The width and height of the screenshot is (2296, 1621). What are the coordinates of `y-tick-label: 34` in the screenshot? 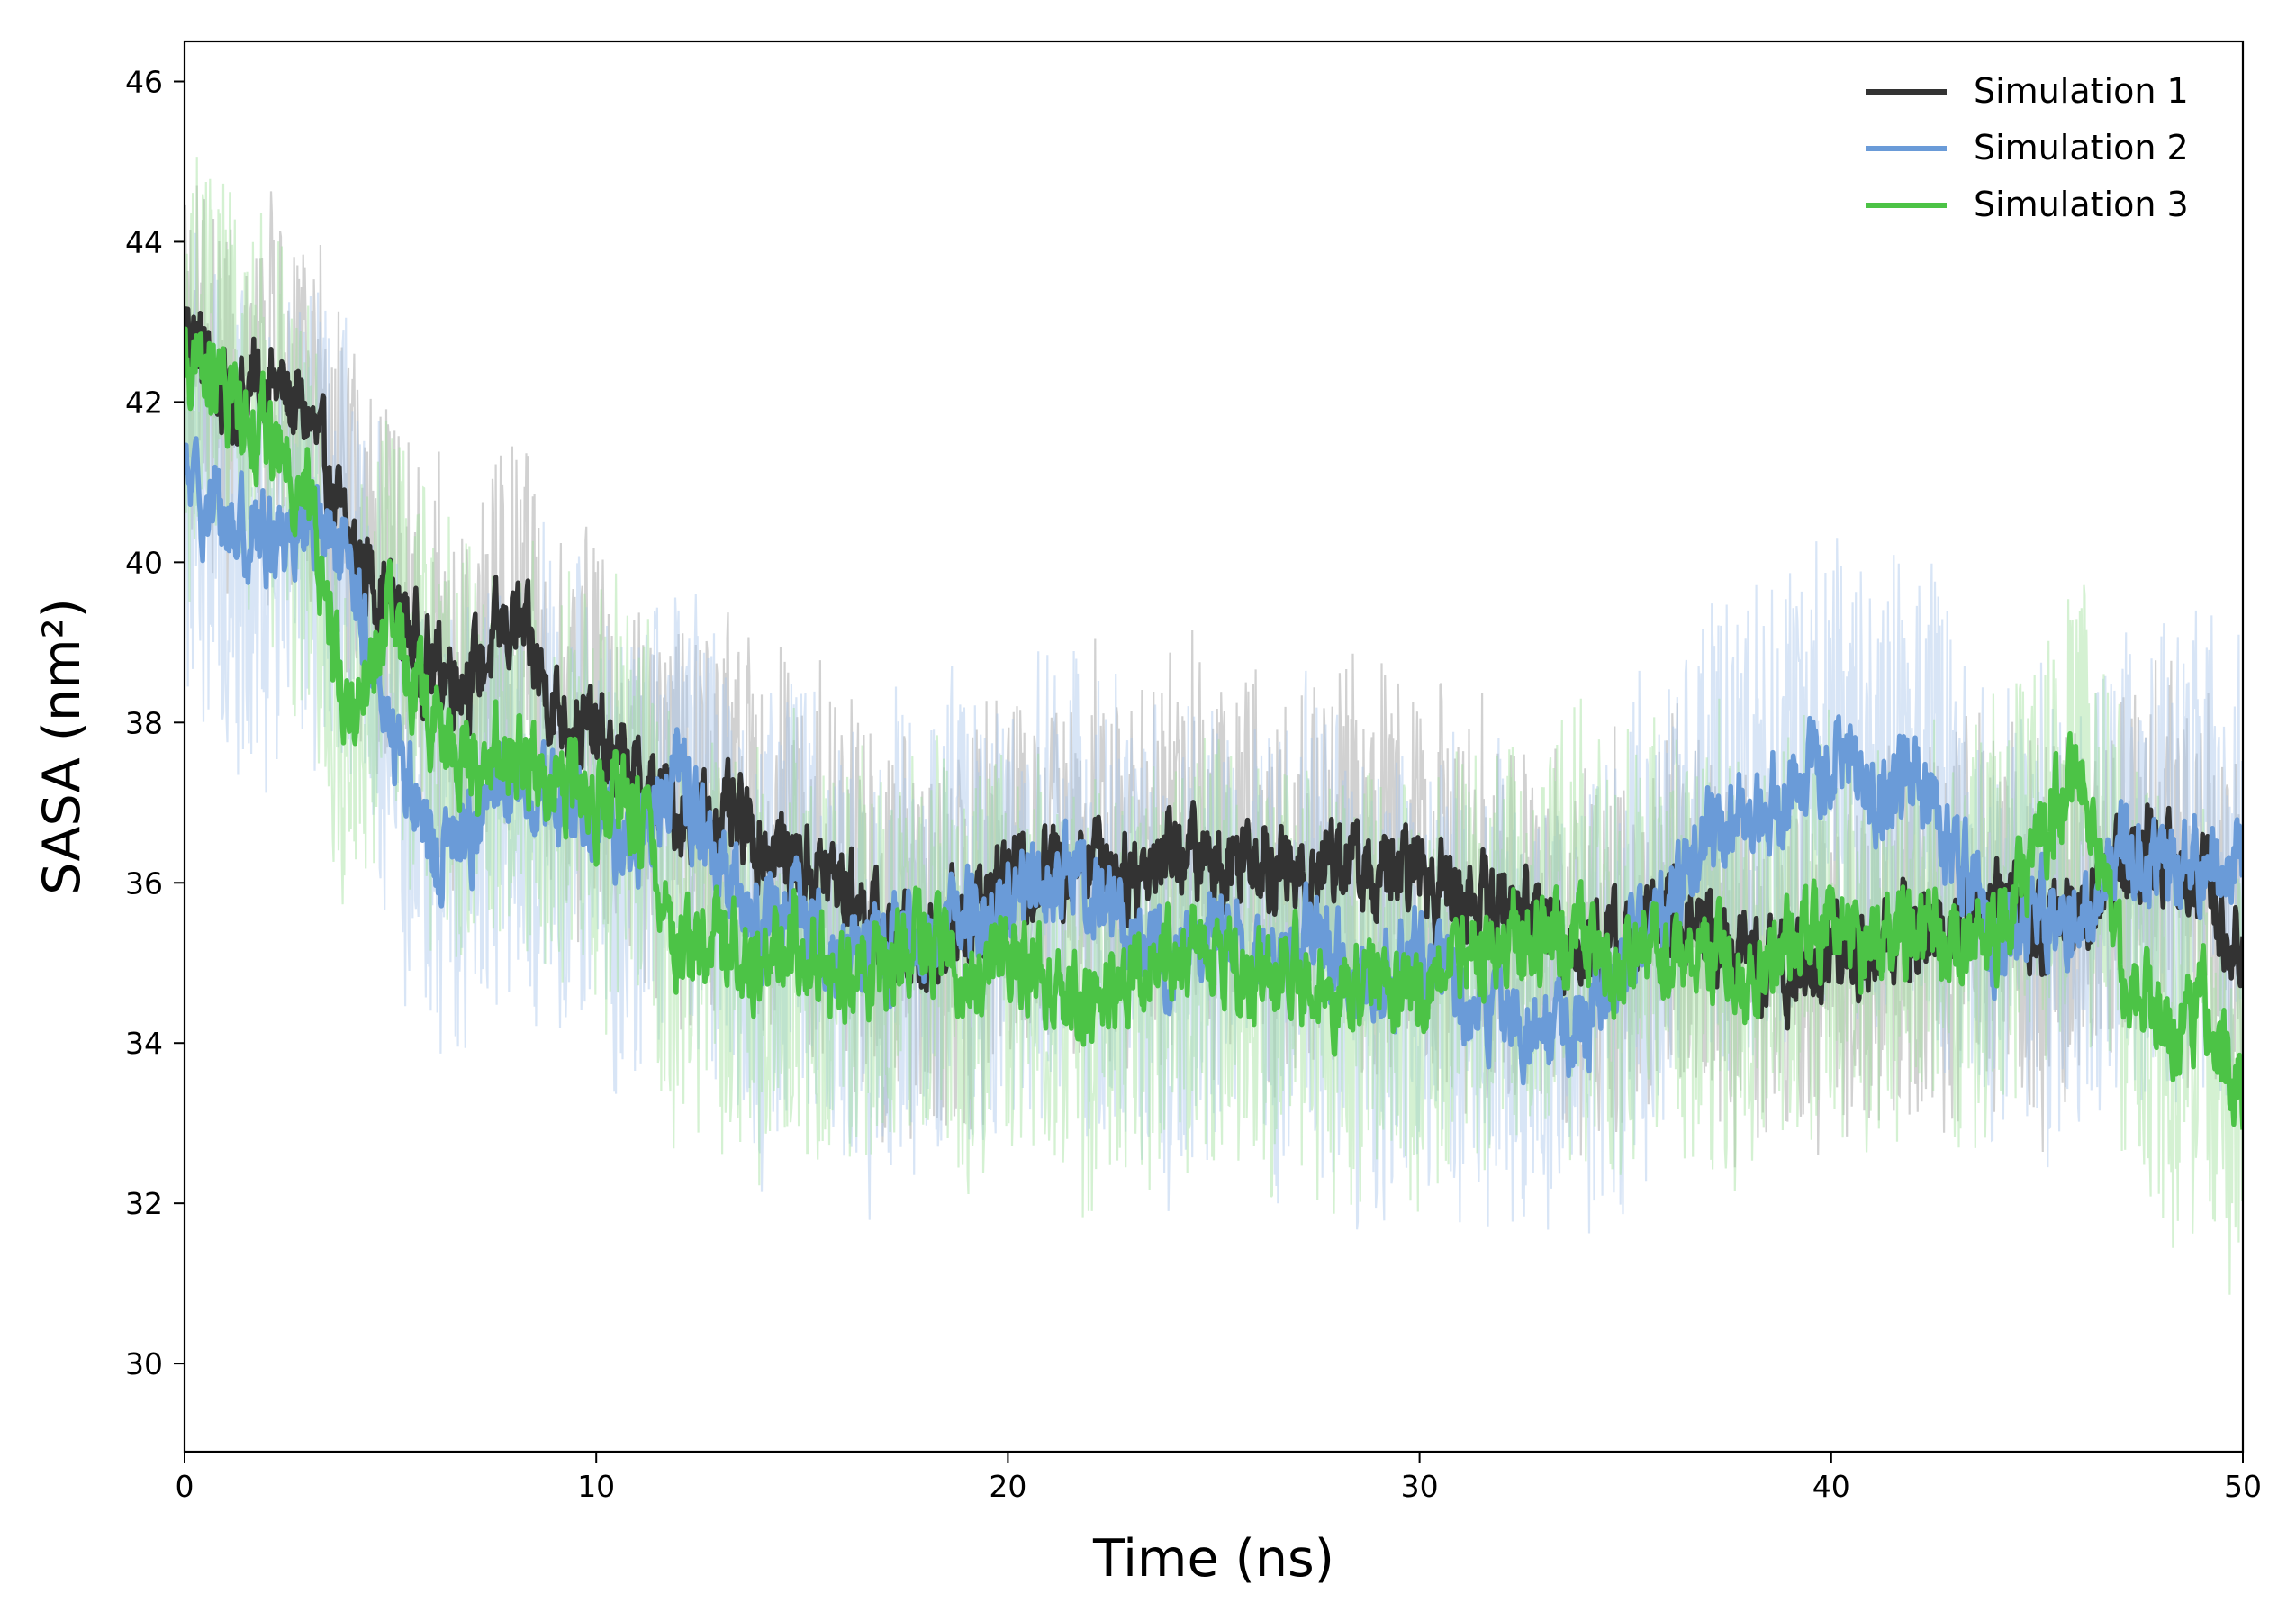 It's located at (144, 1043).